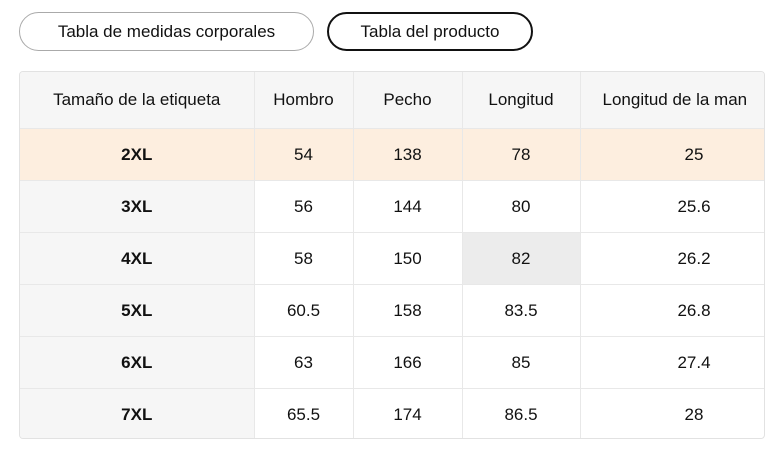 This screenshot has width=784, height=456. What do you see at coordinates (304, 362) in the screenshot?
I see `value-cell: 63` at bounding box center [304, 362].